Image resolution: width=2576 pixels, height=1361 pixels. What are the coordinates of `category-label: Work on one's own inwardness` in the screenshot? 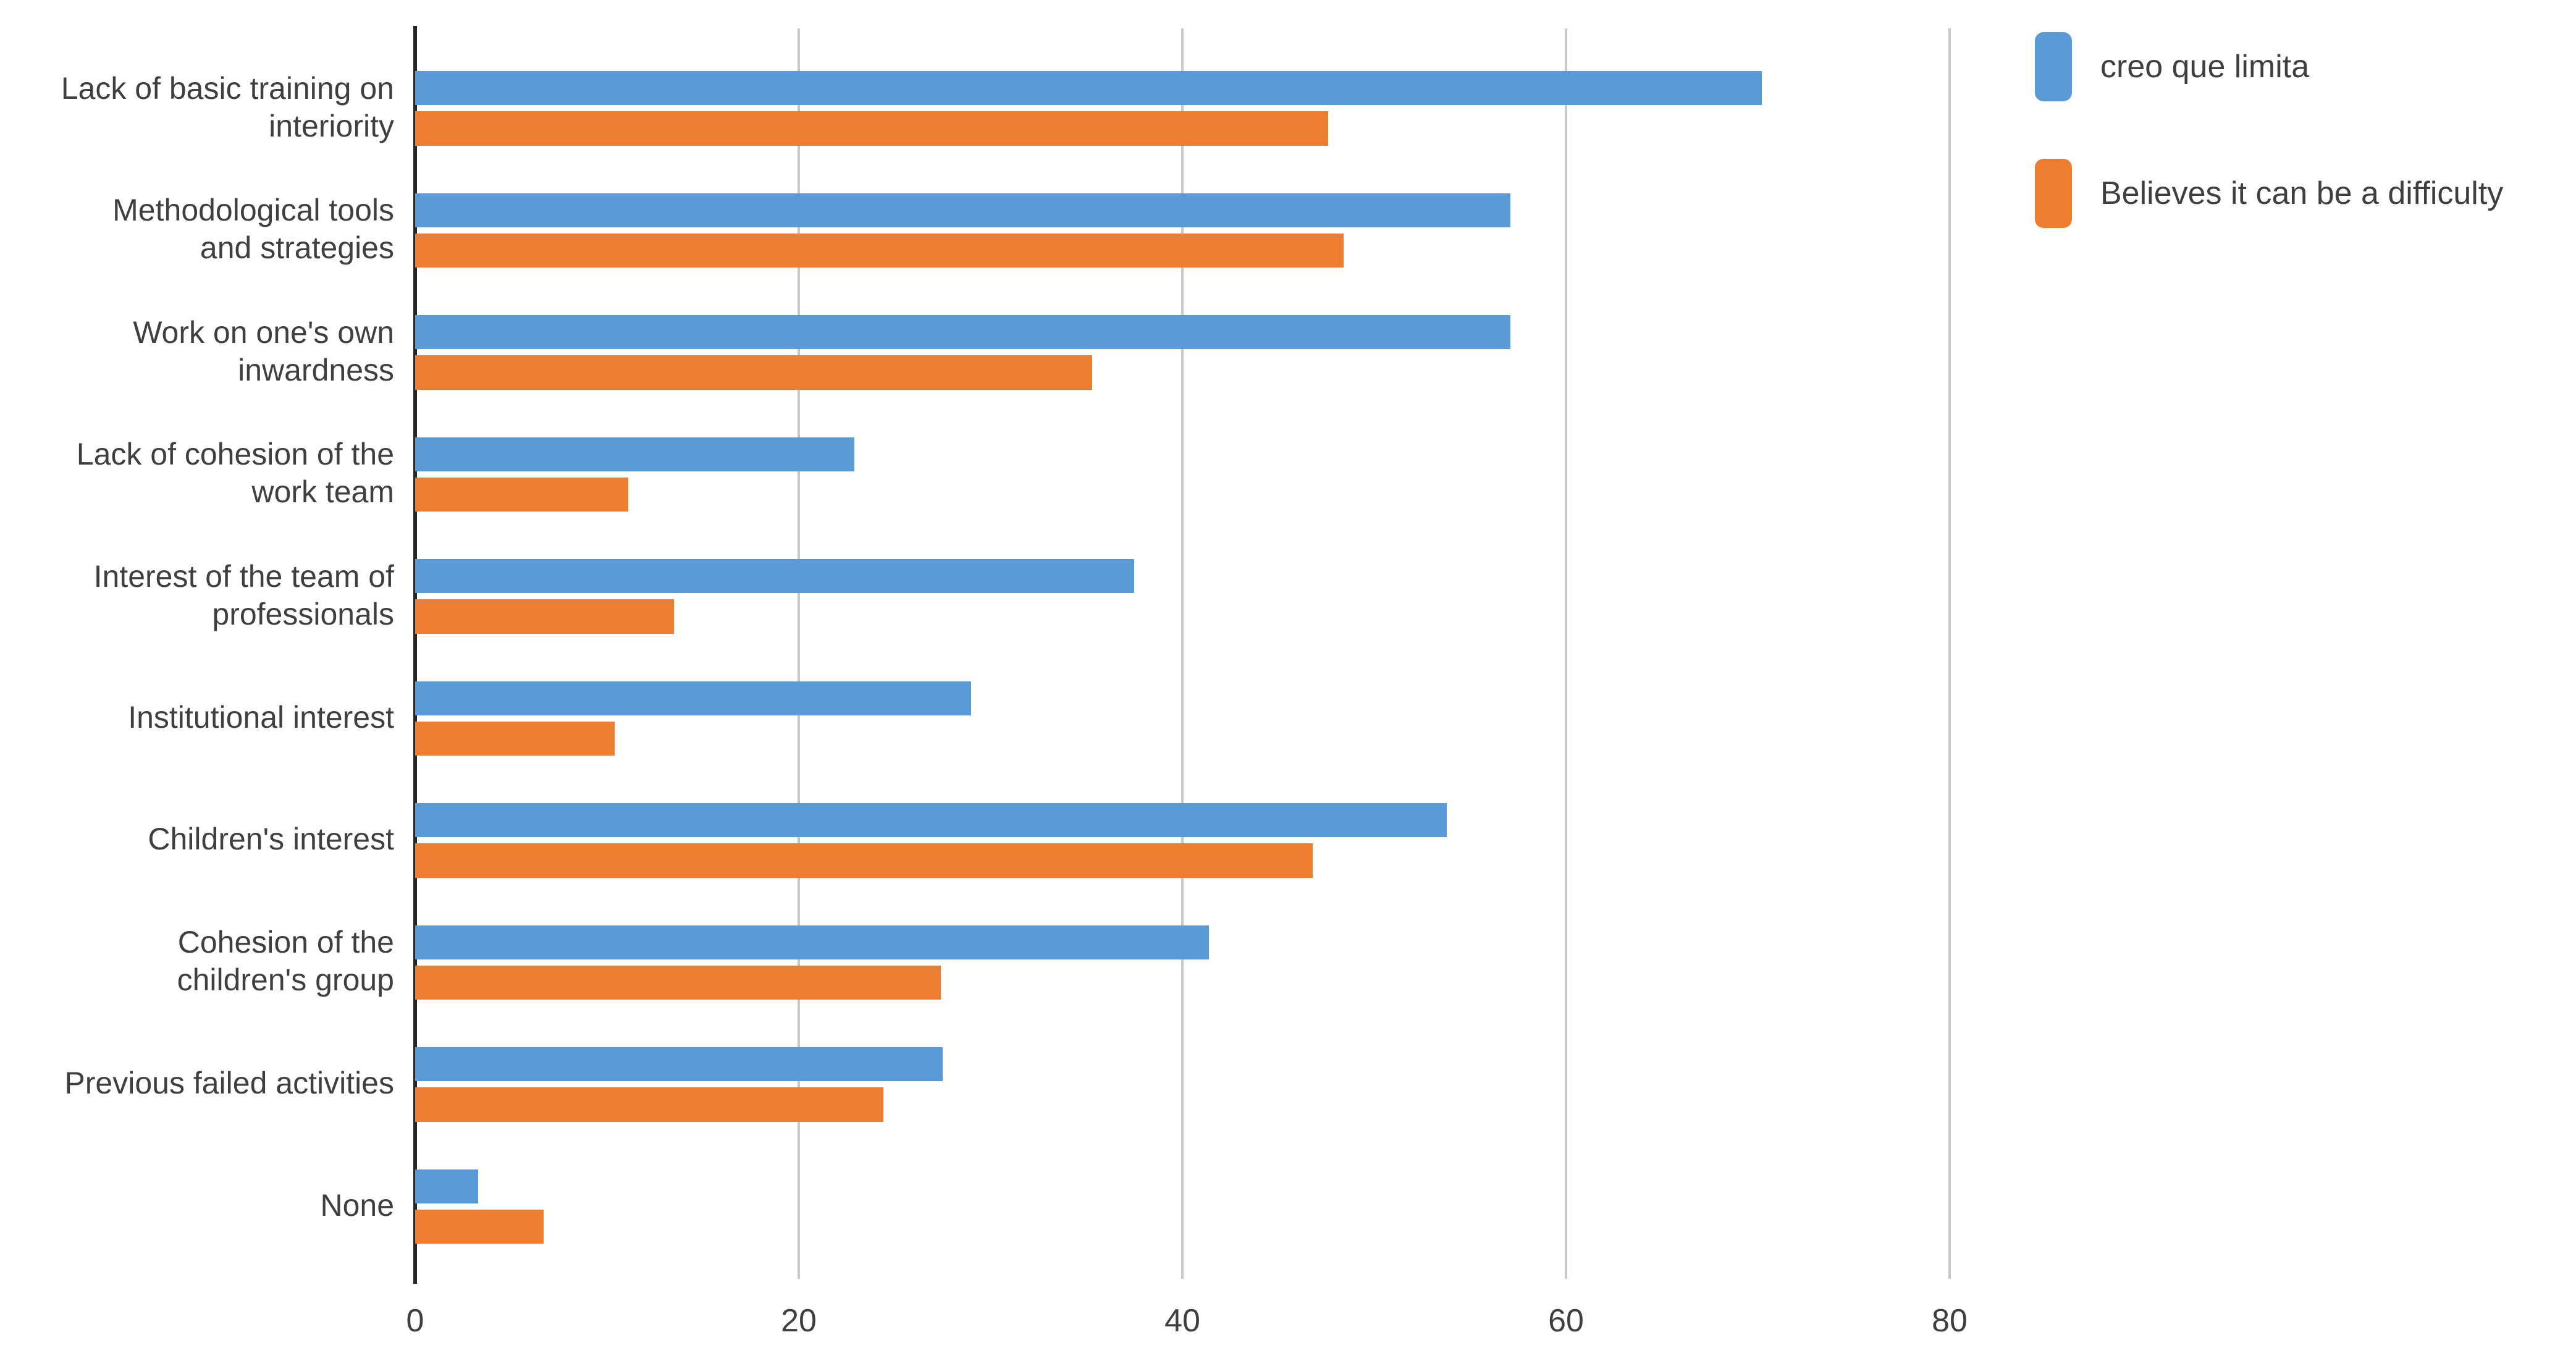 It's located at (263, 350).